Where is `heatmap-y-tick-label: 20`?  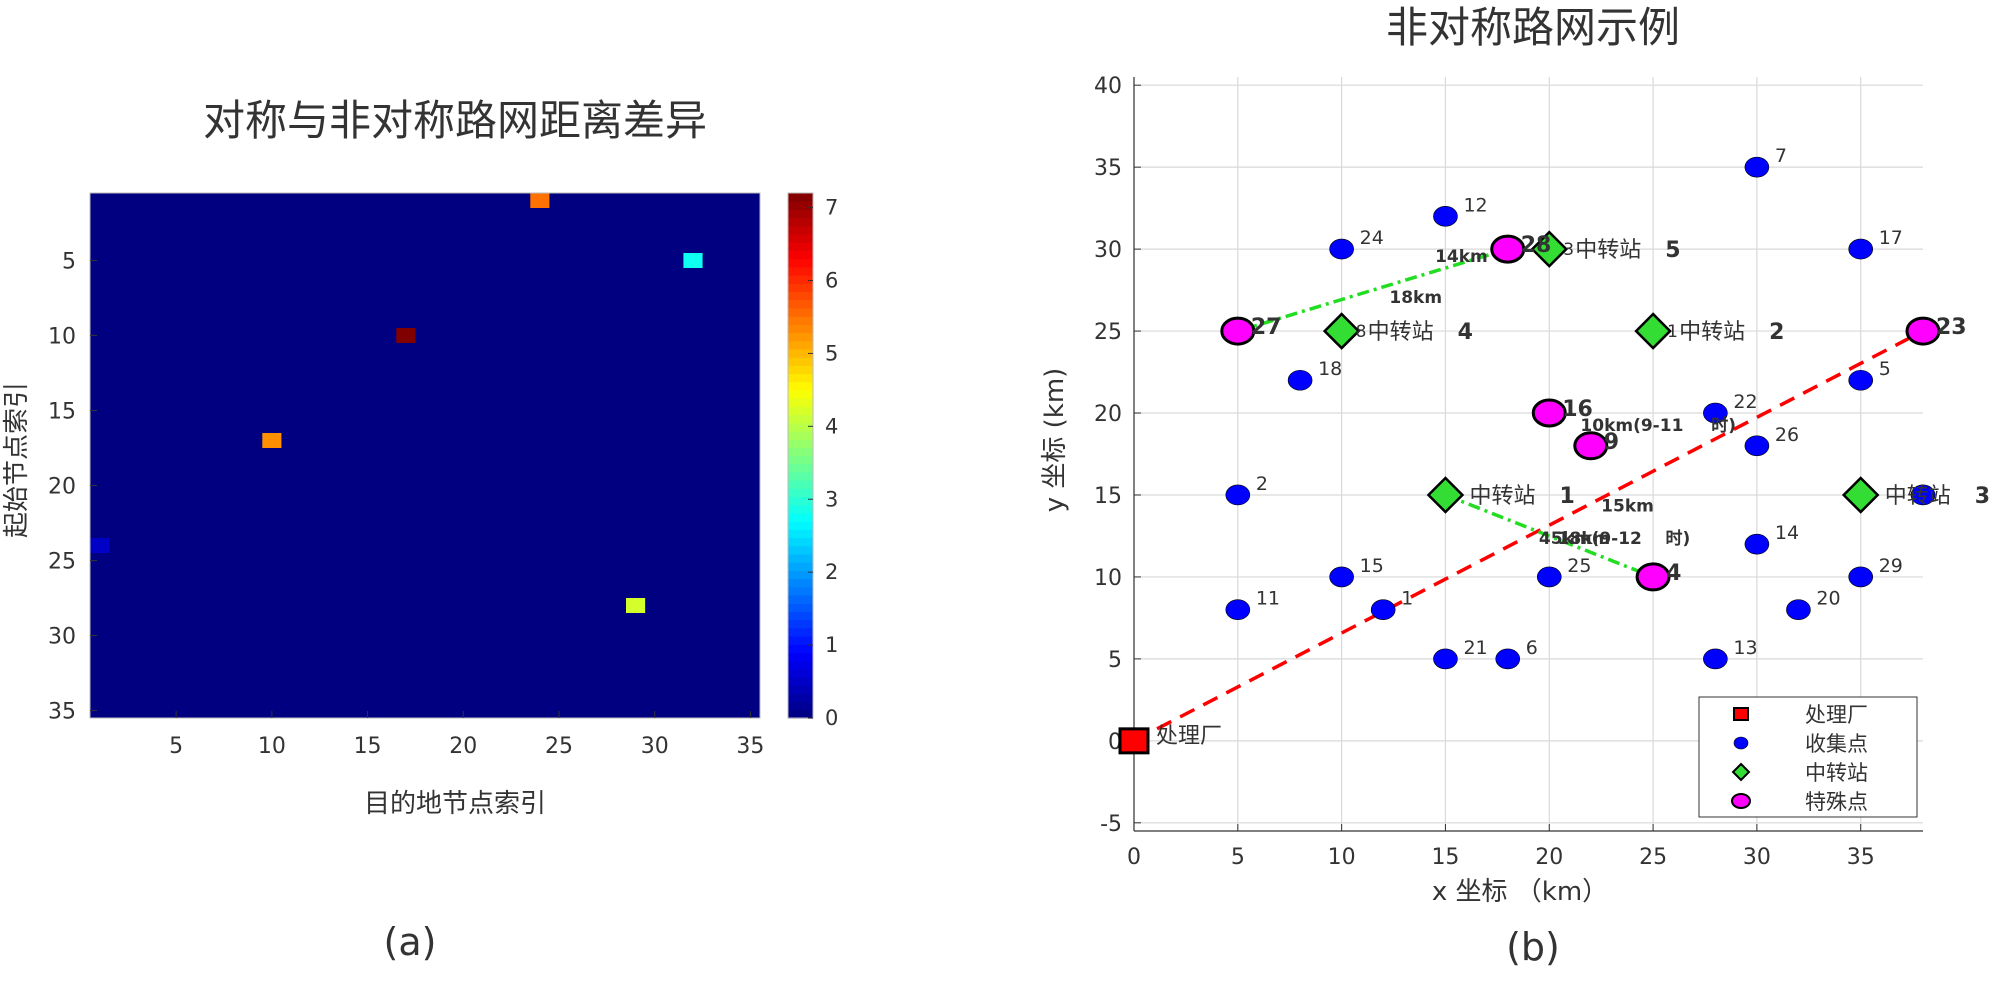 heatmap-y-tick-label: 20 is located at coordinates (62, 487).